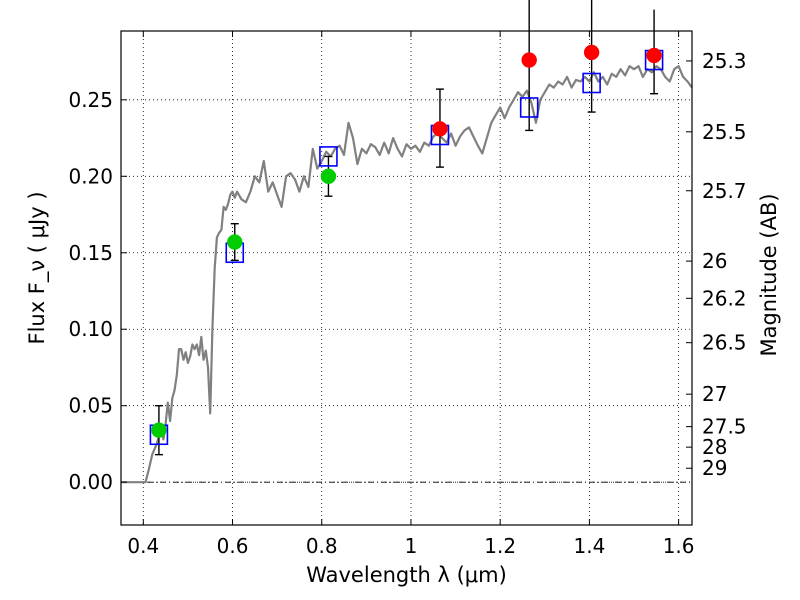 The height and width of the screenshot is (600, 800). Describe the element at coordinates (90, 482) in the screenshot. I see `y-tick-label: 0.00` at that location.